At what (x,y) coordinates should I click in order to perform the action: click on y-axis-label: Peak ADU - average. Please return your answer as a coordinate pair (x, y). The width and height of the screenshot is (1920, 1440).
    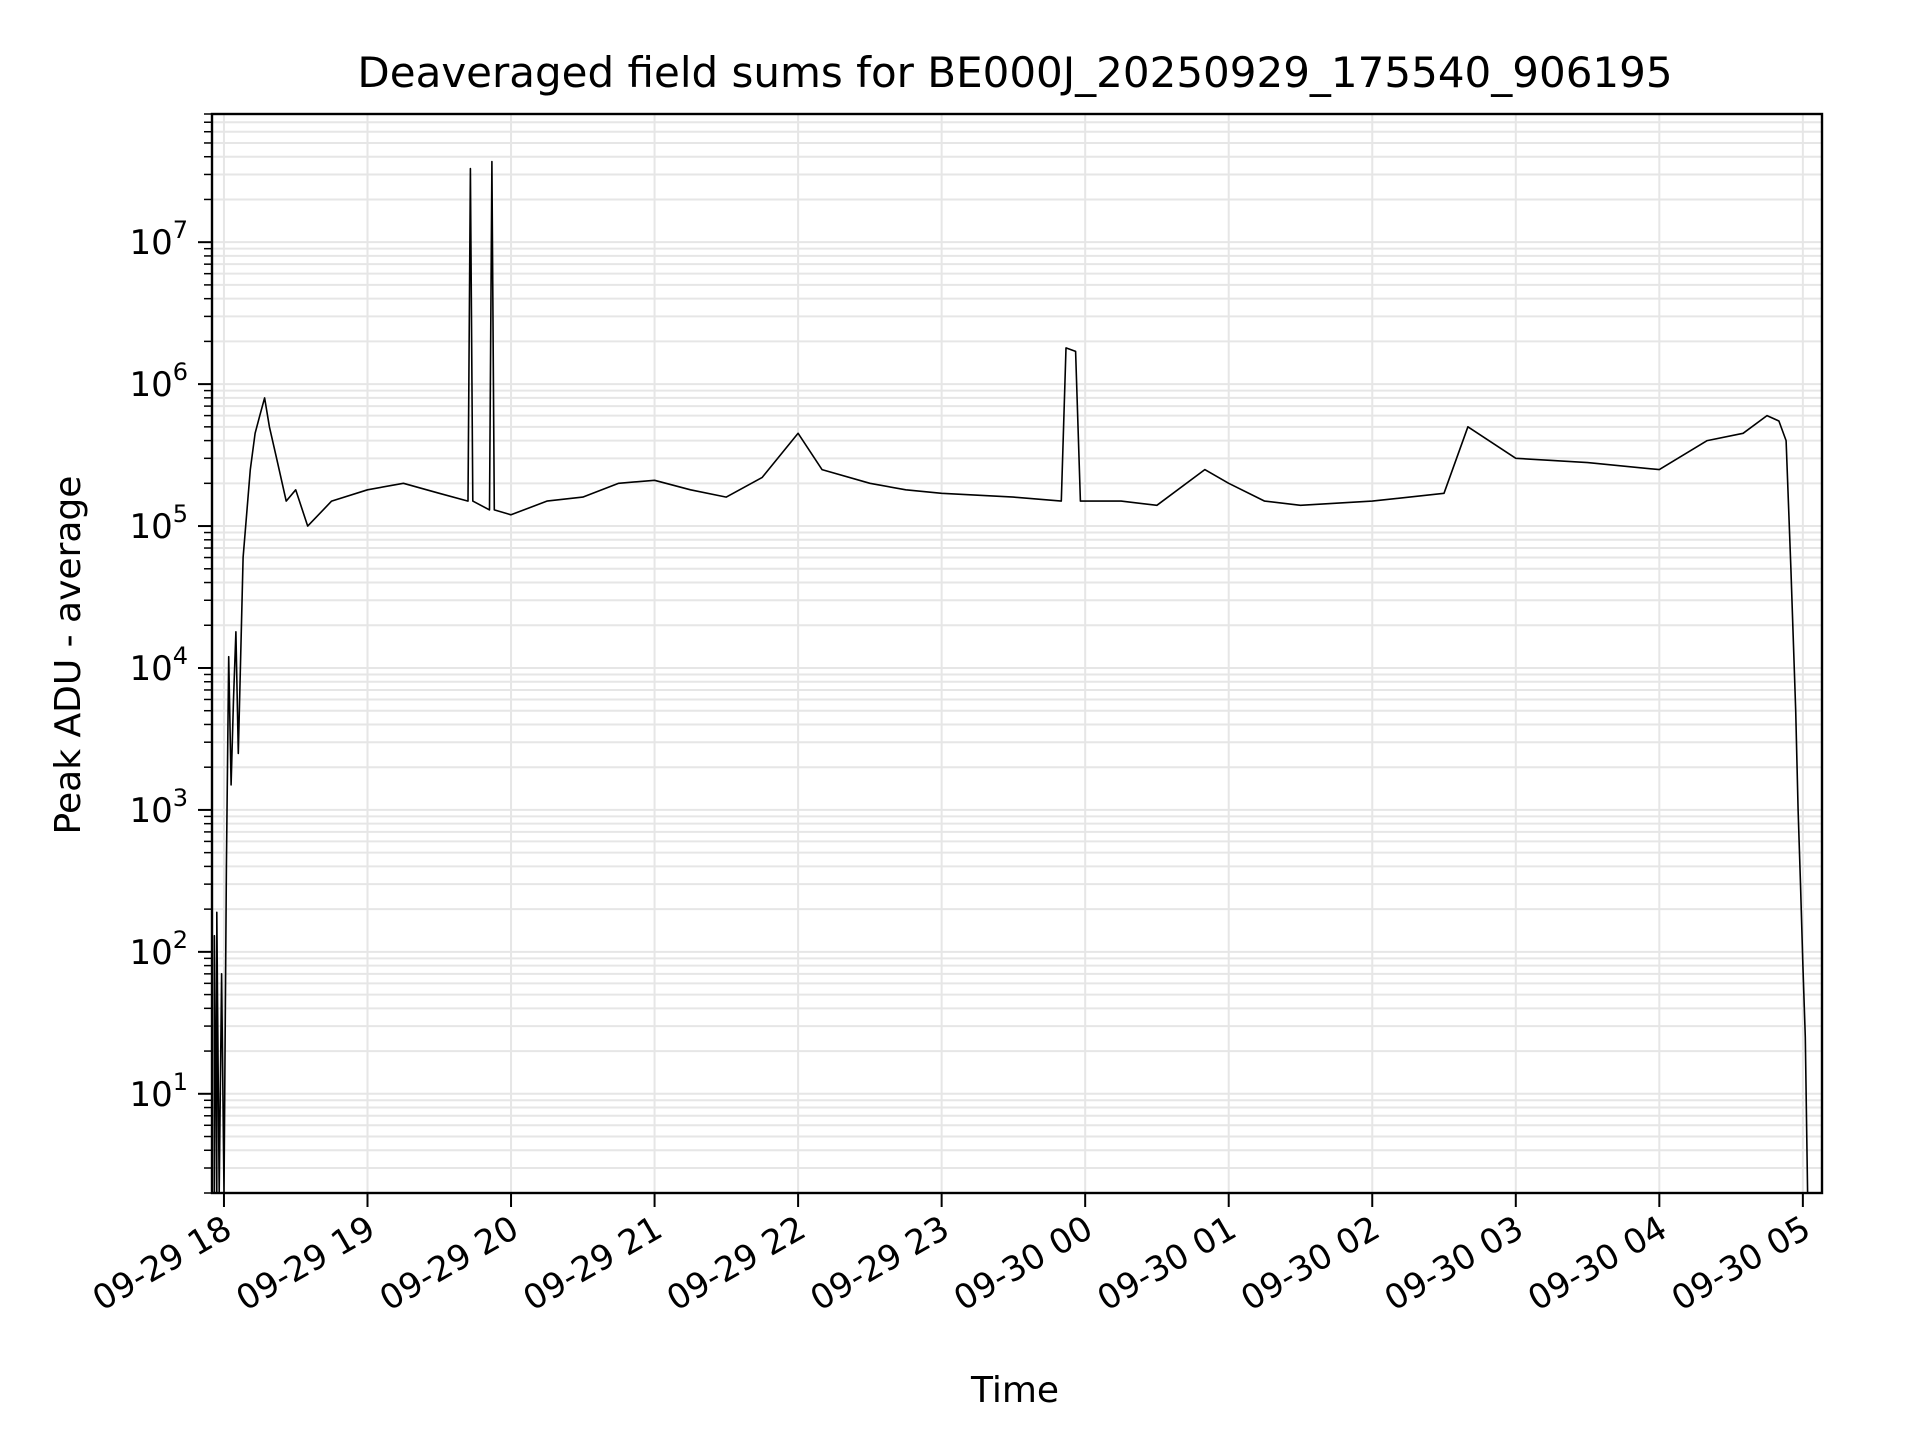
    Looking at the image, I should click on (68, 655).